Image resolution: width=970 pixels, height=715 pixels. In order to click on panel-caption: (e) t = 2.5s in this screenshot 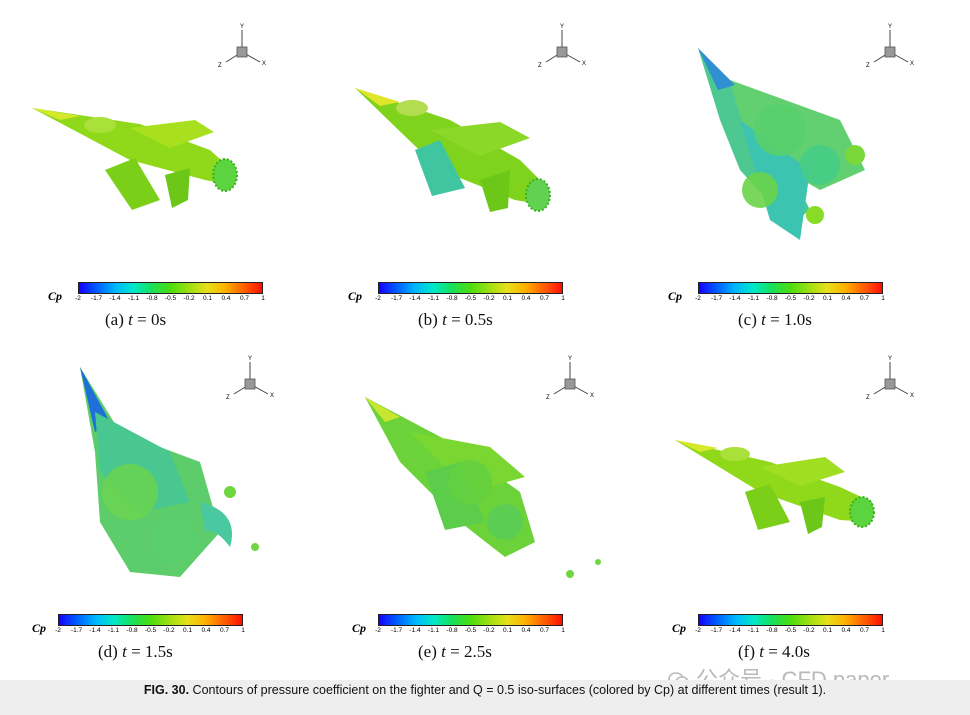, I will do `click(455, 651)`.